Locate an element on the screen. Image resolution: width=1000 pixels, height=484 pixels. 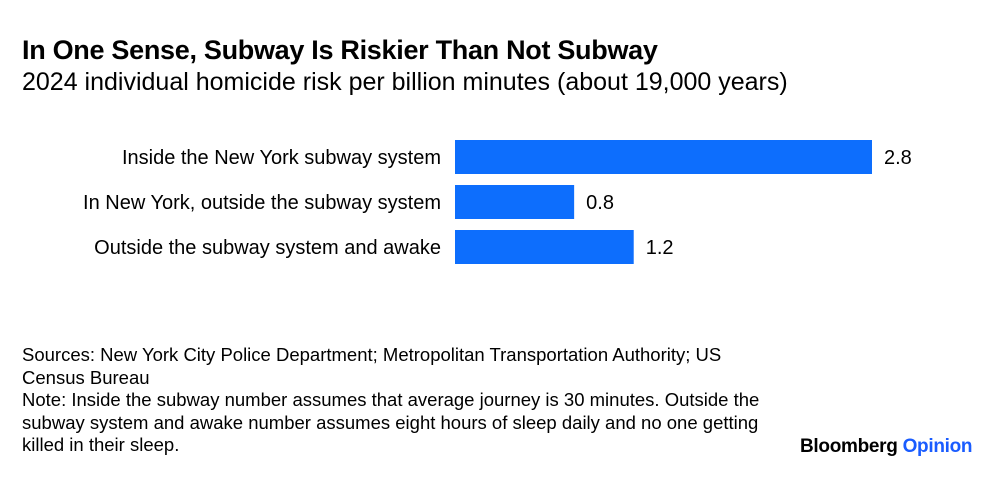
value-label: 1.2 is located at coordinates (660, 248).